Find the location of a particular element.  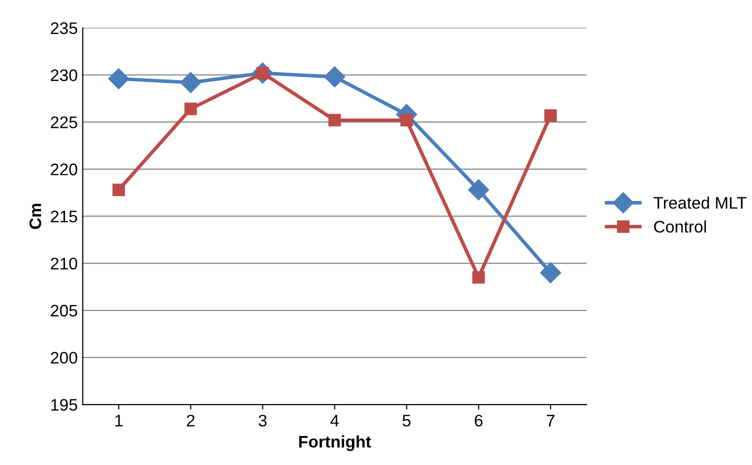

y-axis-title: Cm is located at coordinates (35, 216).